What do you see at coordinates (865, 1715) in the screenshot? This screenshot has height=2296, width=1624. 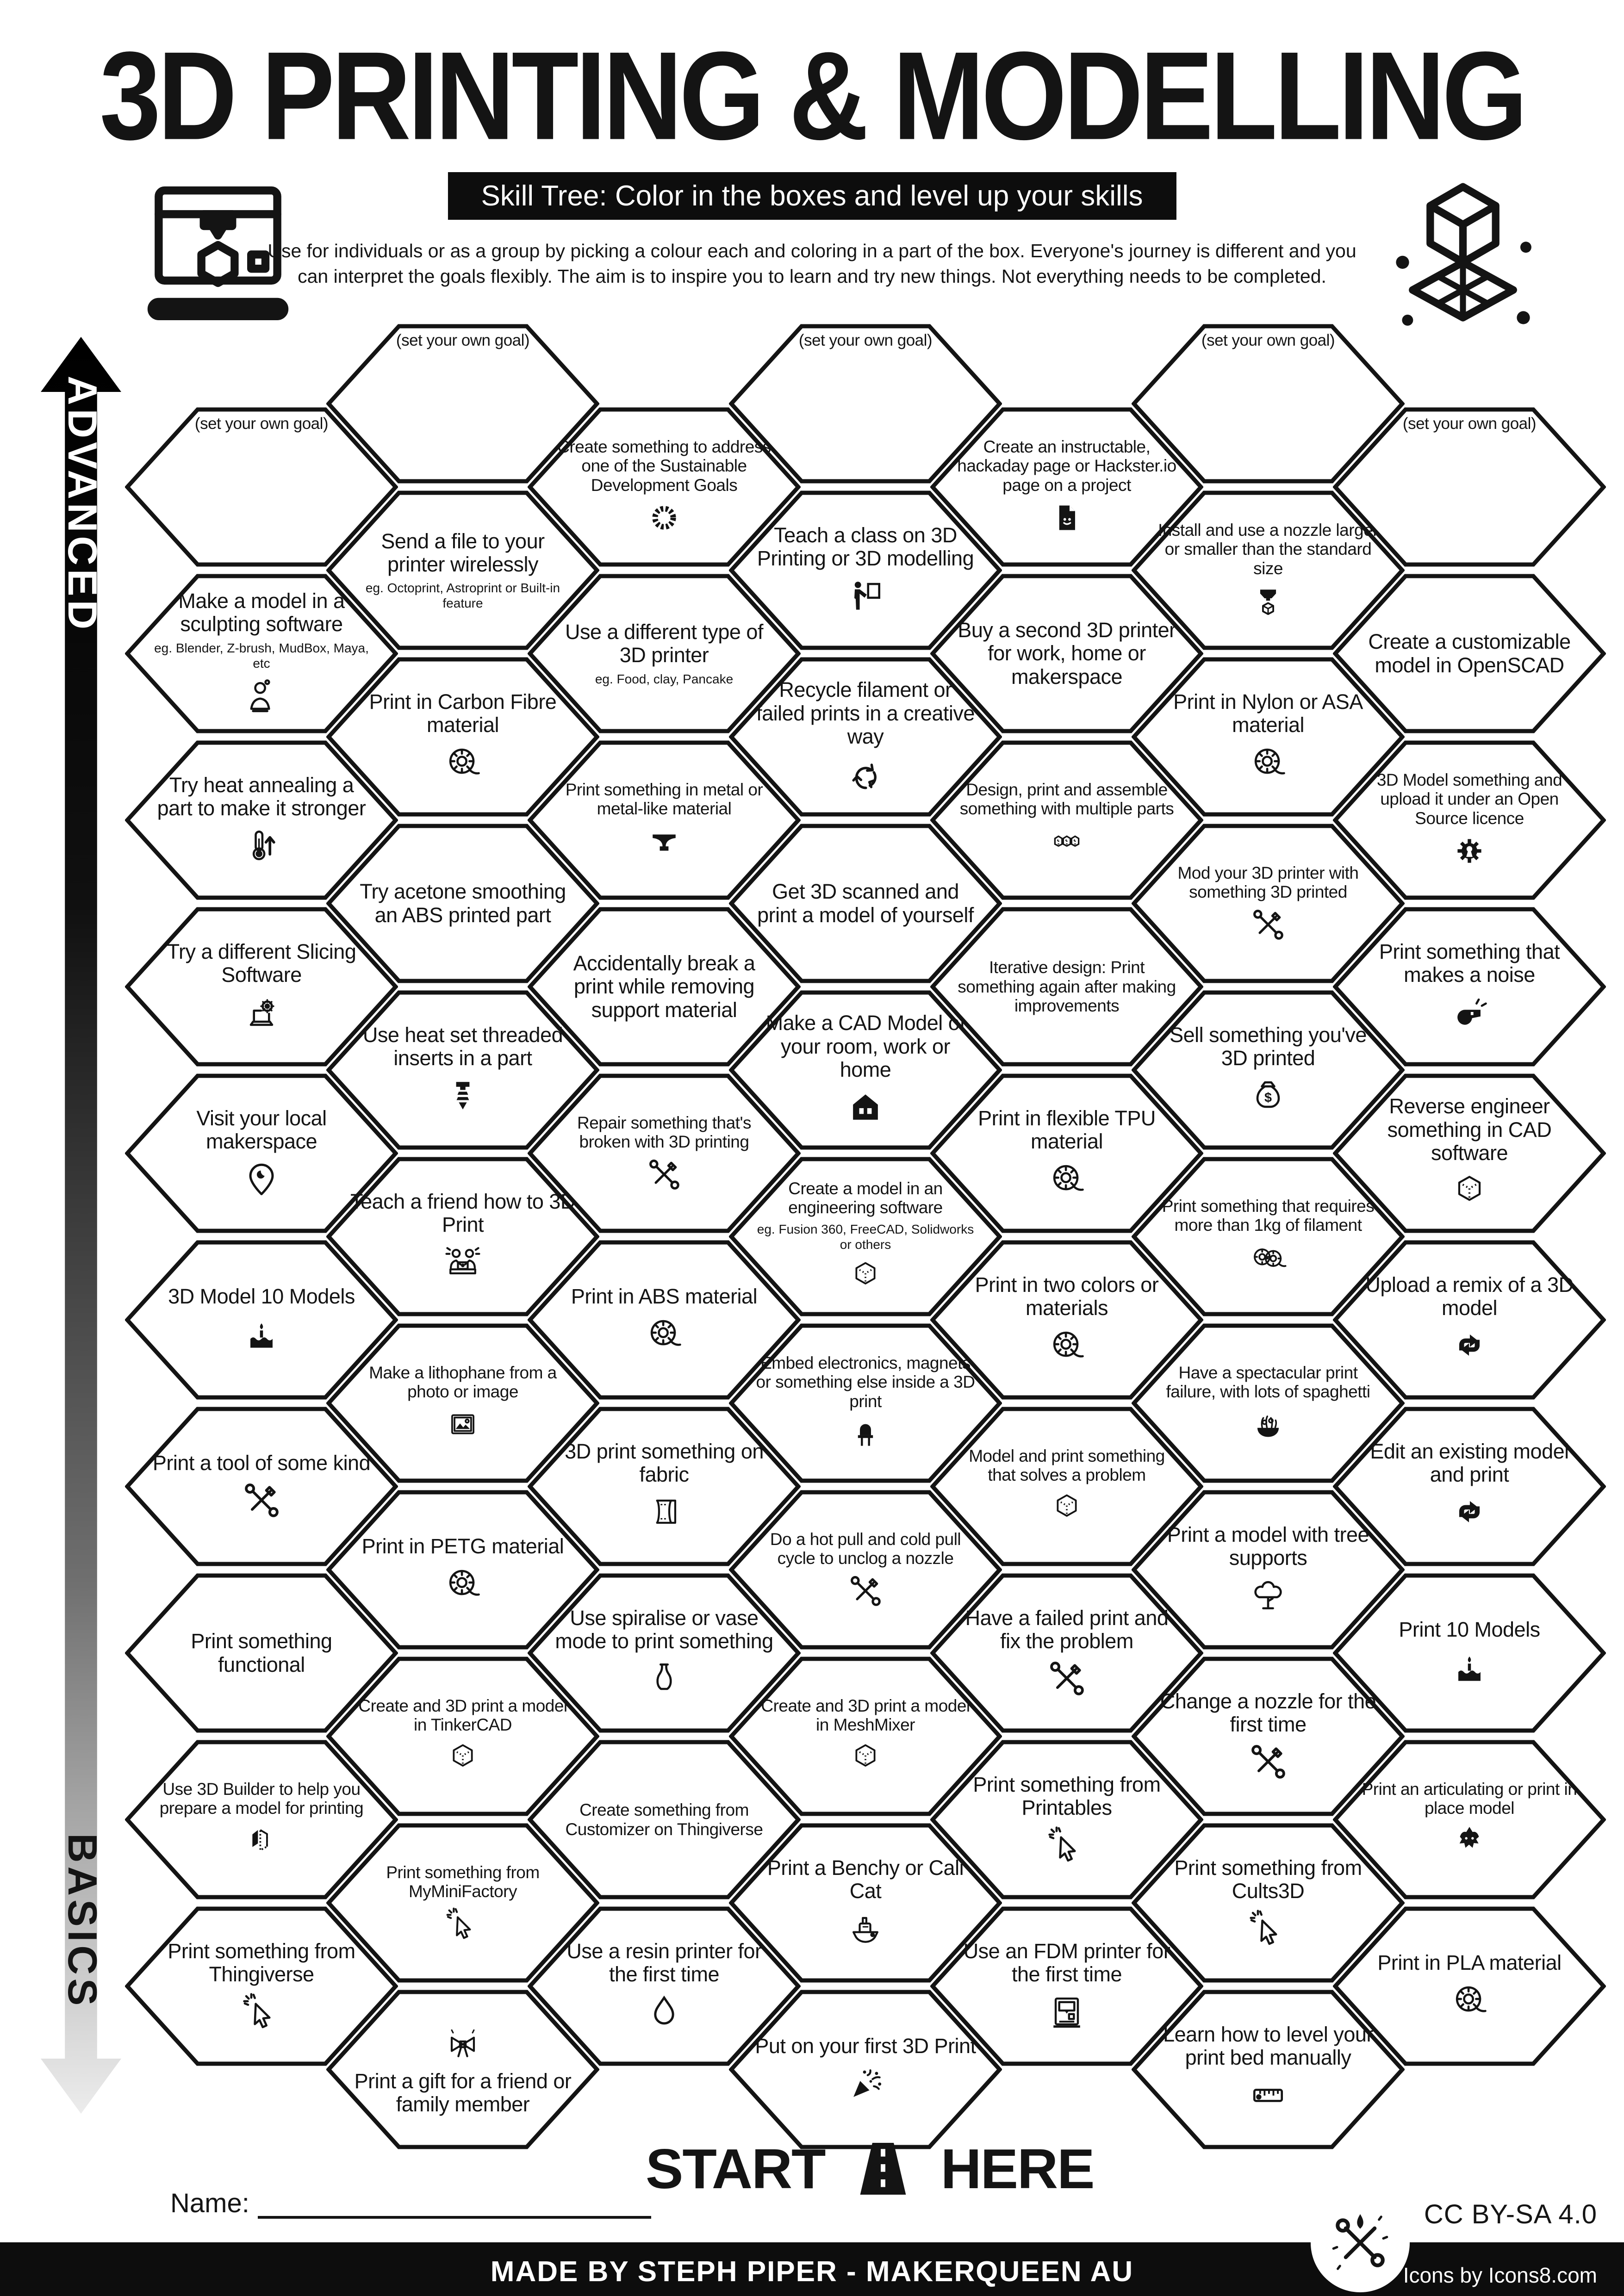 I see `hex-label: Create and 3D print a model in MeshMixer` at bounding box center [865, 1715].